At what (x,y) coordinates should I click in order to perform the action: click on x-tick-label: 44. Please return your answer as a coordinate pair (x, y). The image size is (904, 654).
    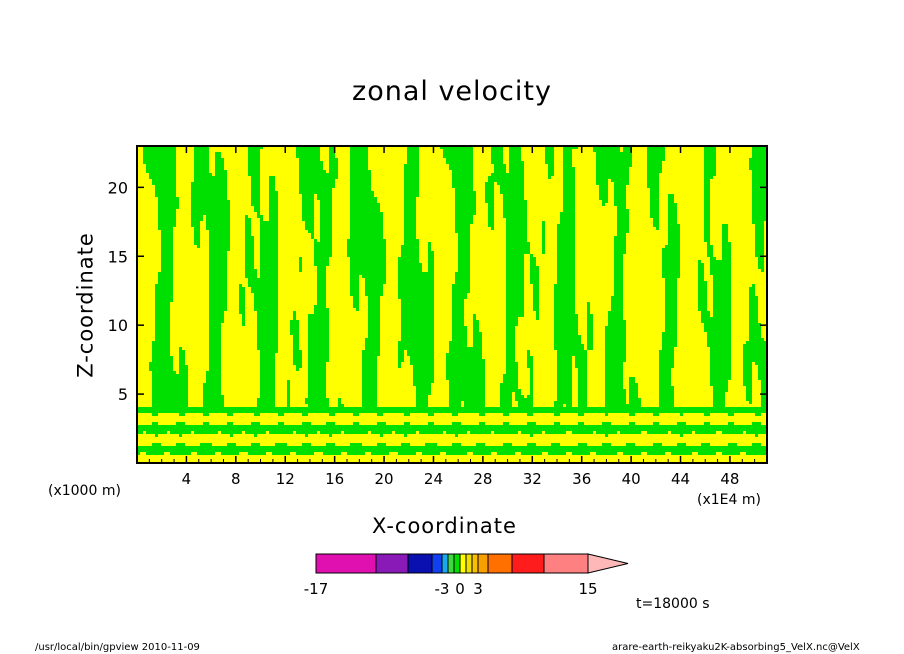
    Looking at the image, I should click on (680, 479).